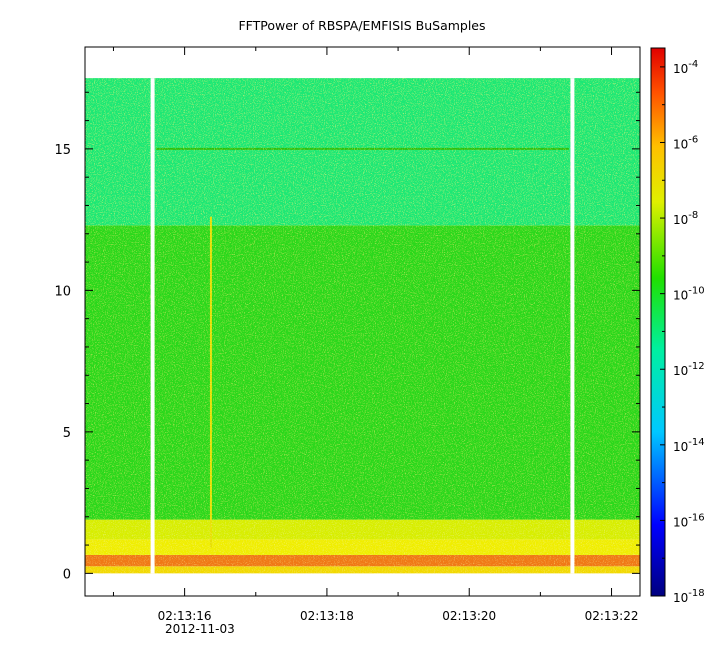  I want to click on x-axis-date-label: 2012-11-03, so click(200, 629).